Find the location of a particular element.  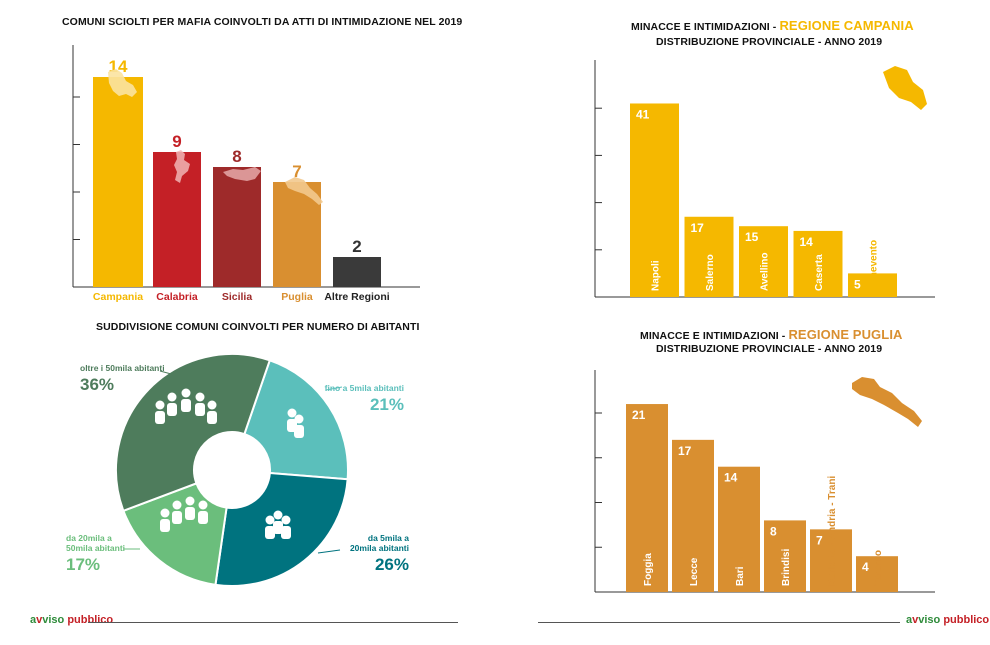

bar-benevento is located at coordinates (872, 285).